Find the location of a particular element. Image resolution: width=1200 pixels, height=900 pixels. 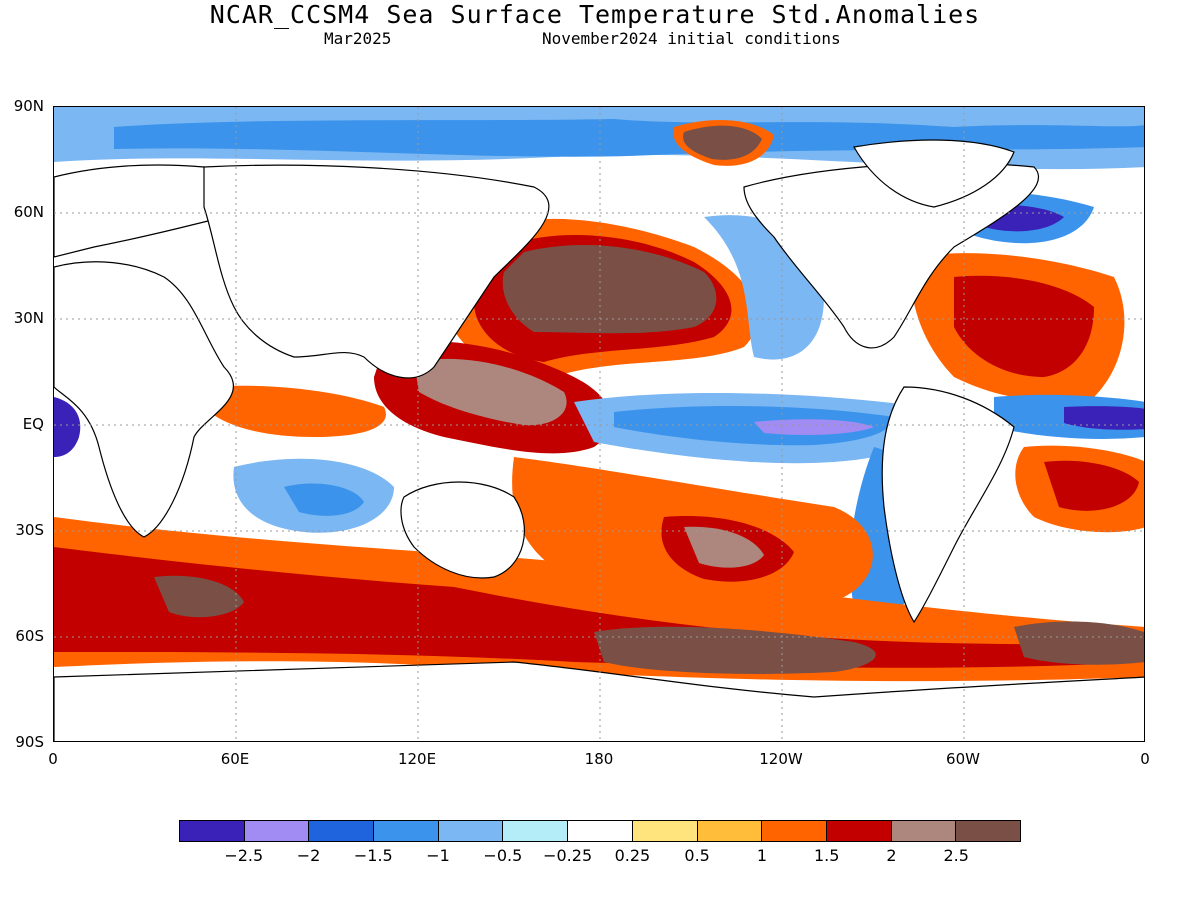

lat-label-60s: 60S is located at coordinates (29, 636).